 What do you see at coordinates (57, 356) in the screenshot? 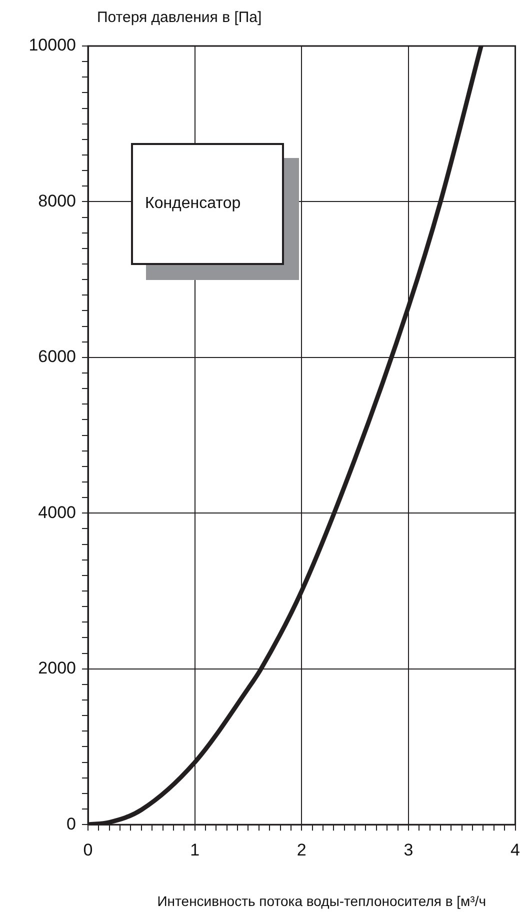
I see `y-tick-label: 6000` at bounding box center [57, 356].